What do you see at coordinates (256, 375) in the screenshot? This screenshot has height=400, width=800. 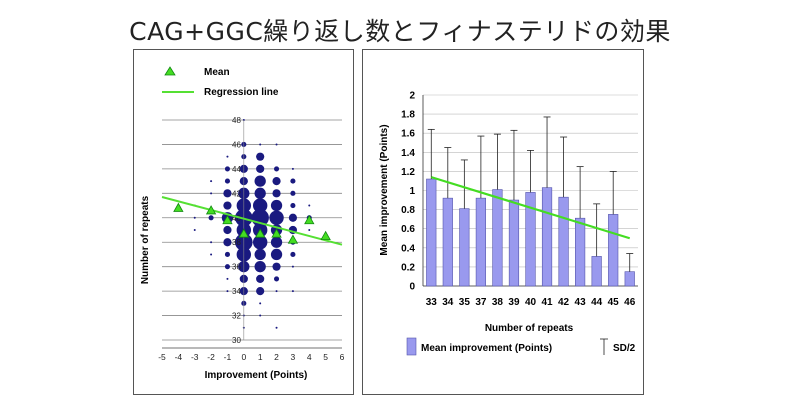 I see `x-axis-title: Improvement (Points)` at bounding box center [256, 375].